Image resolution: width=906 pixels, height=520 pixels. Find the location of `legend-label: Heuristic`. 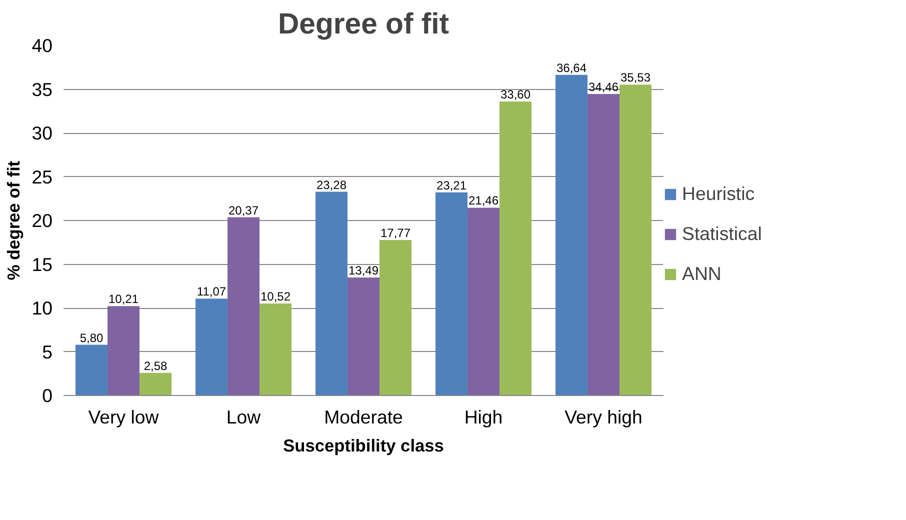

legend-label: Heuristic is located at coordinates (718, 194).